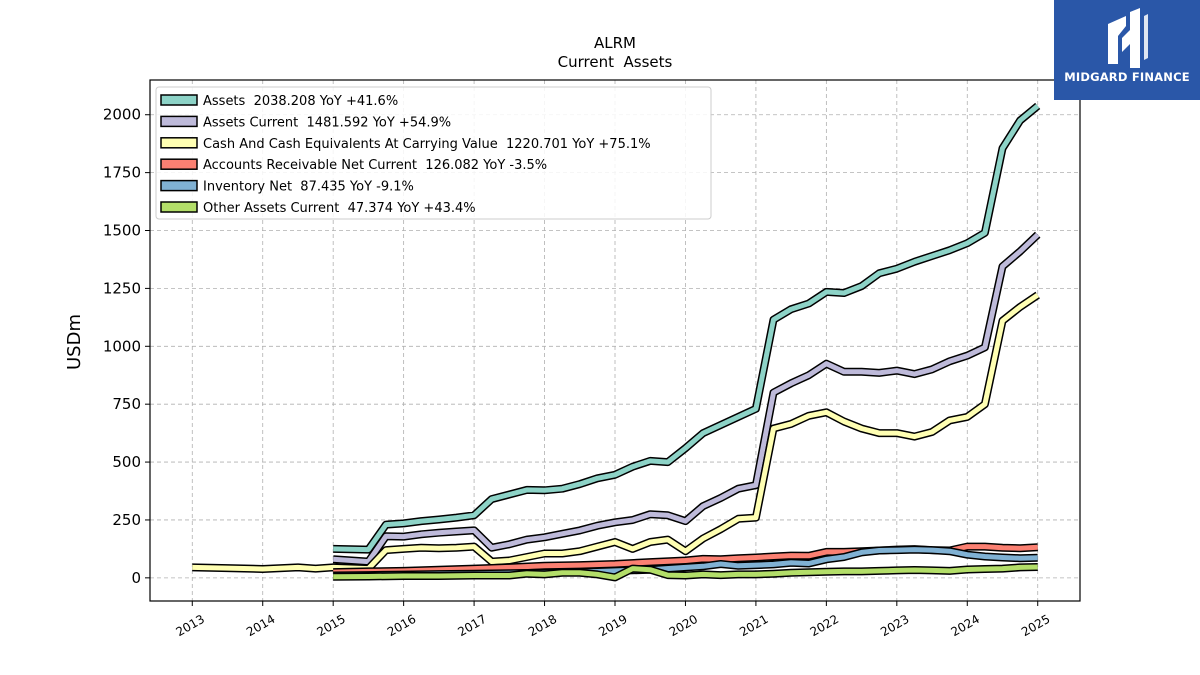  What do you see at coordinates (126, 520) in the screenshot?
I see `y-tick-label: 250` at bounding box center [126, 520].